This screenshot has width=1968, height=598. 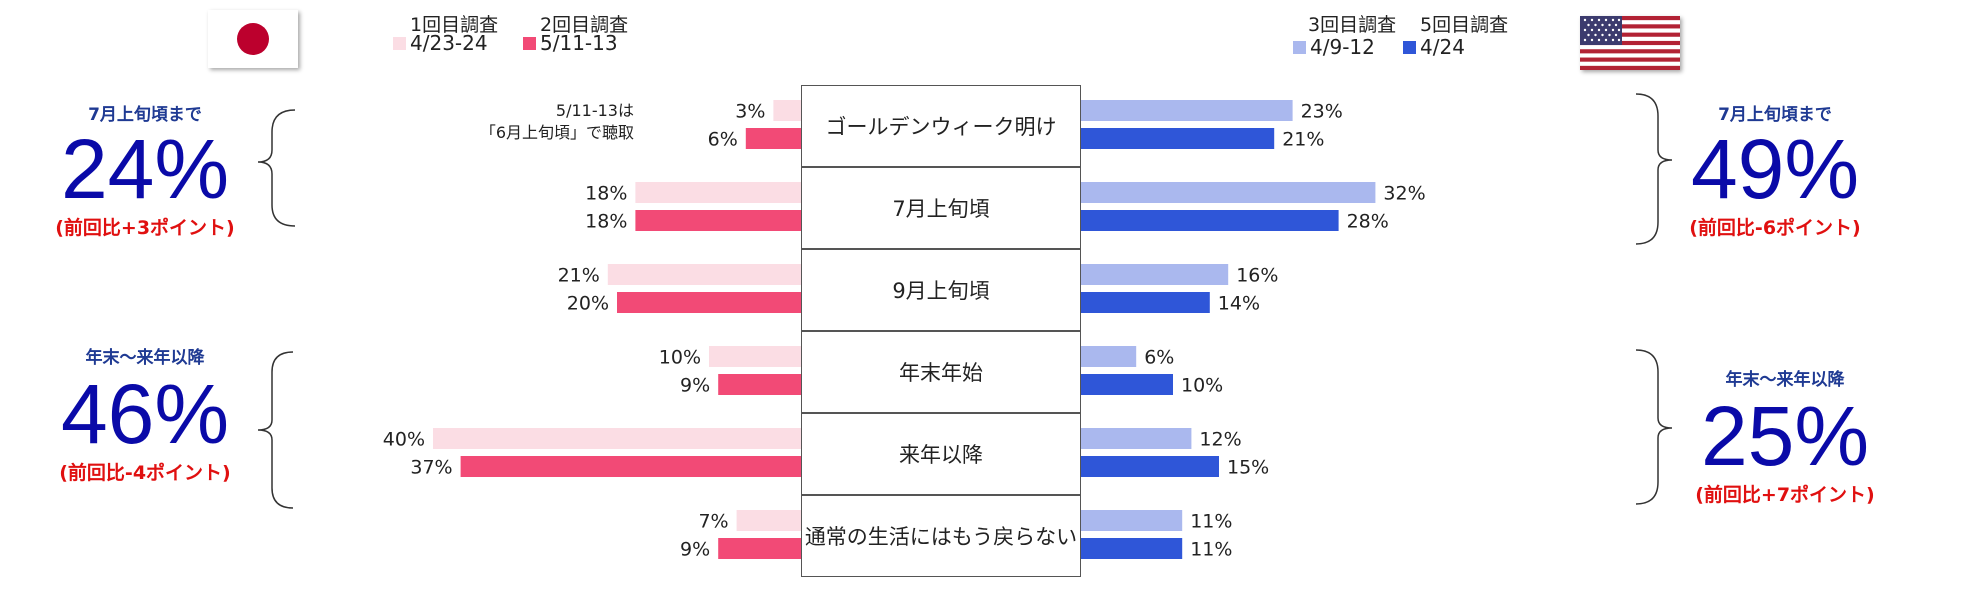 I want to click on data-label-us-round5-4: 15%, so click(x=1248, y=468).